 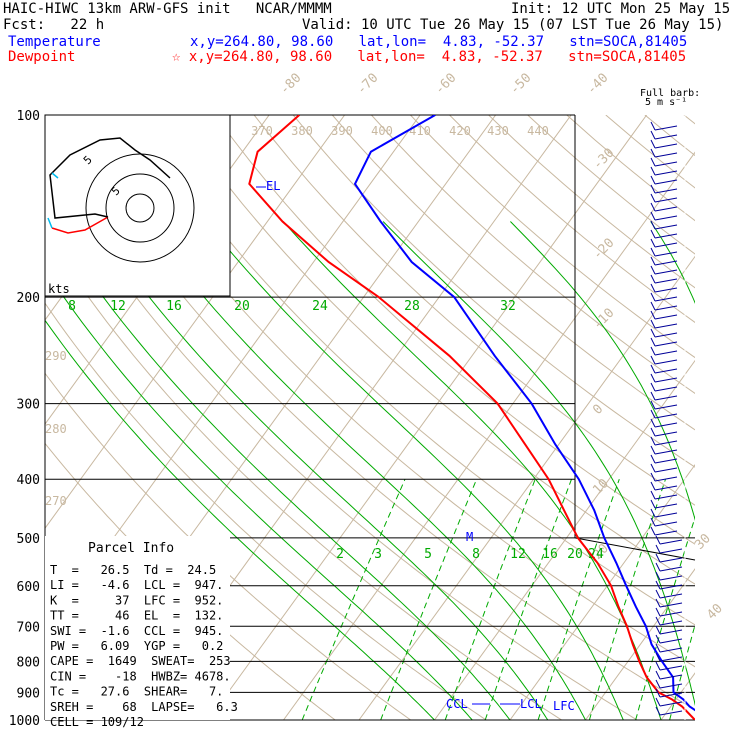 What do you see at coordinates (28, 693) in the screenshot?
I see `pressure-tick-label: 900` at bounding box center [28, 693].